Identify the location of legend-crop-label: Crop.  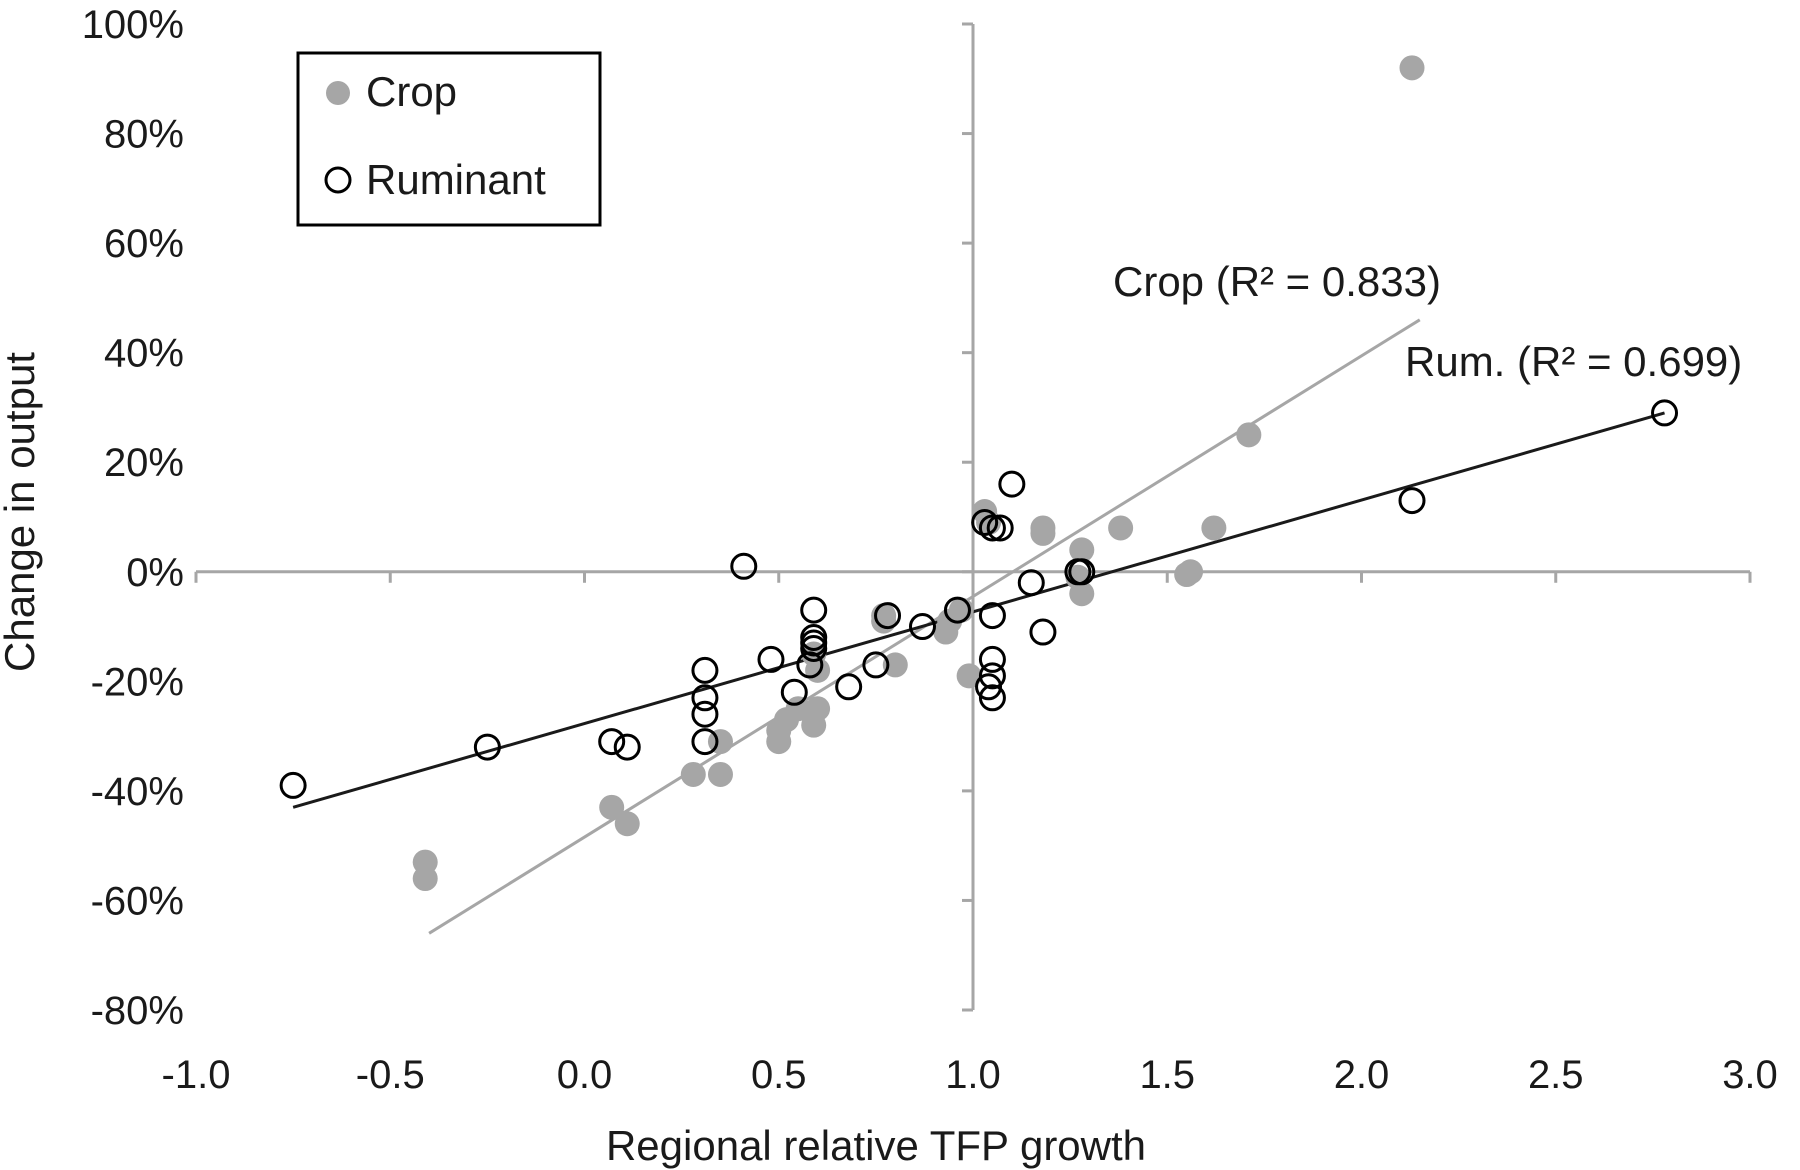
(411, 91).